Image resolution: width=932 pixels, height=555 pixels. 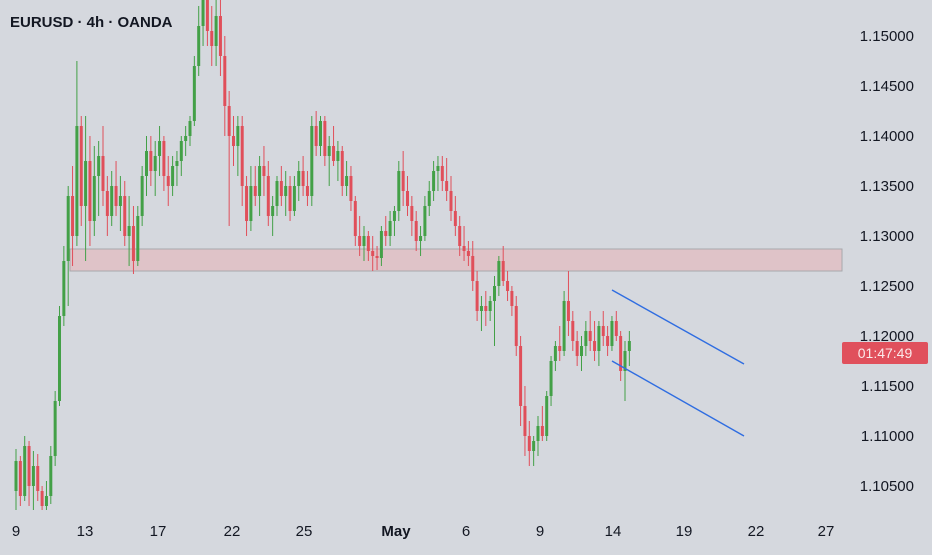 What do you see at coordinates (678, 398) in the screenshot?
I see `channel-lower-line` at bounding box center [678, 398].